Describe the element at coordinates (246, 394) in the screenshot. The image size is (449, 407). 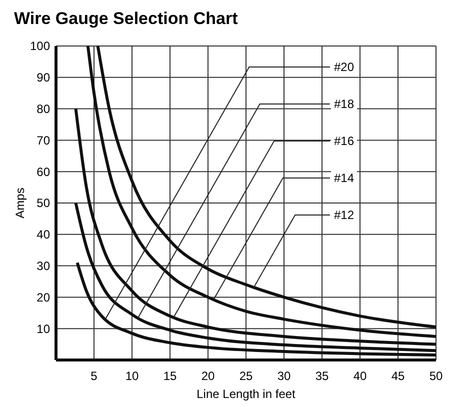
I see `x-axis-title: Line Length in feet` at that location.